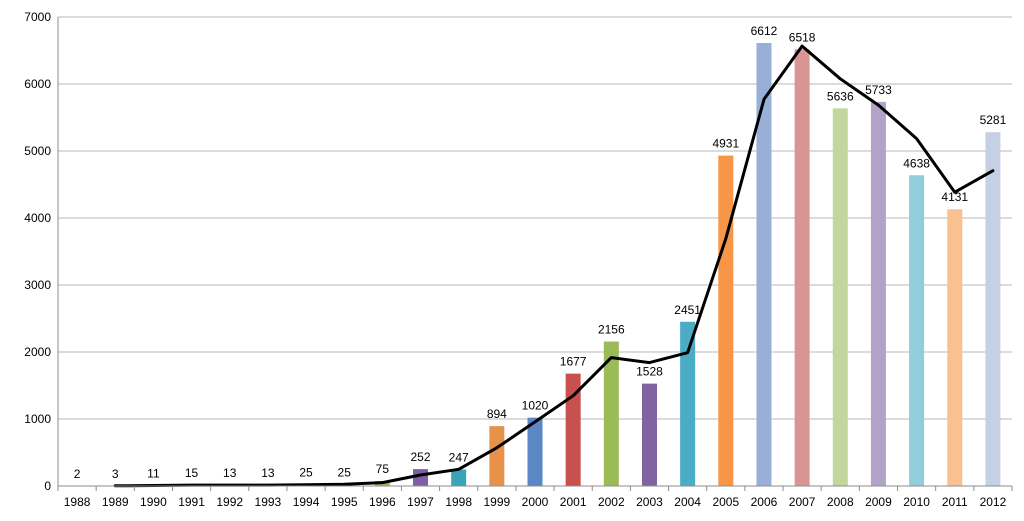 This screenshot has width=1024, height=521. I want to click on x-tick-label: 2005, so click(725, 502).